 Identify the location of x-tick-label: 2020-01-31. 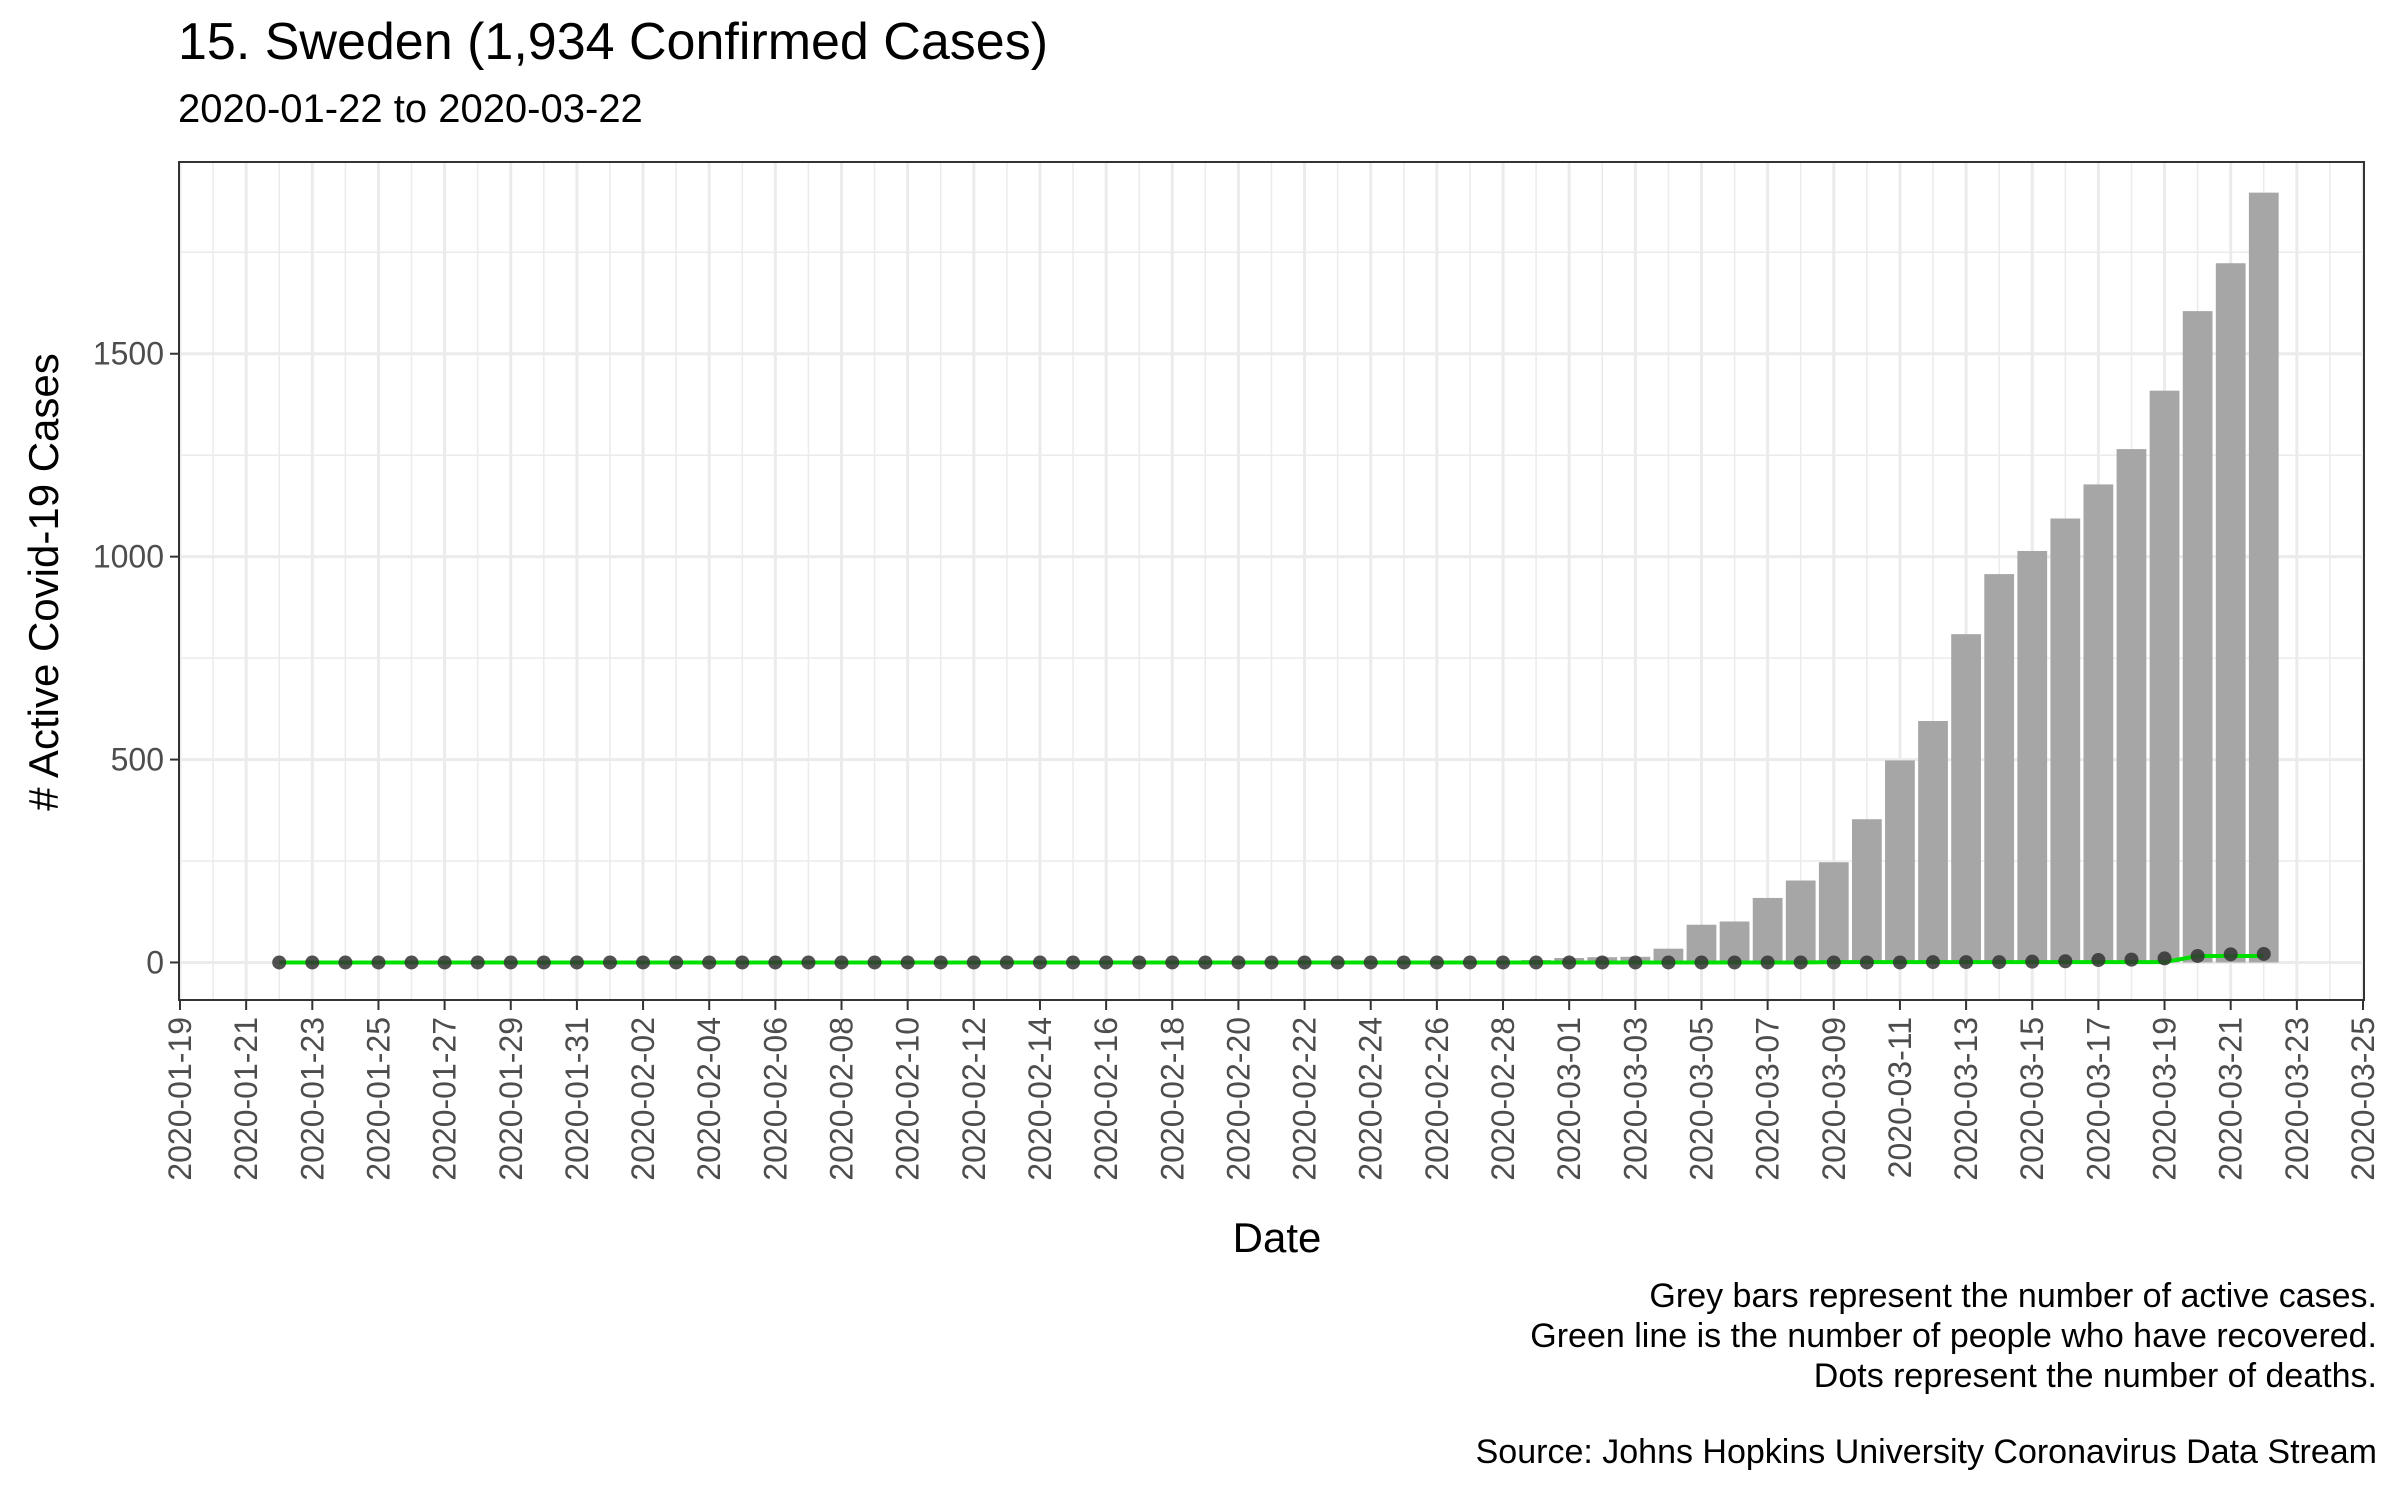
(577, 1099).